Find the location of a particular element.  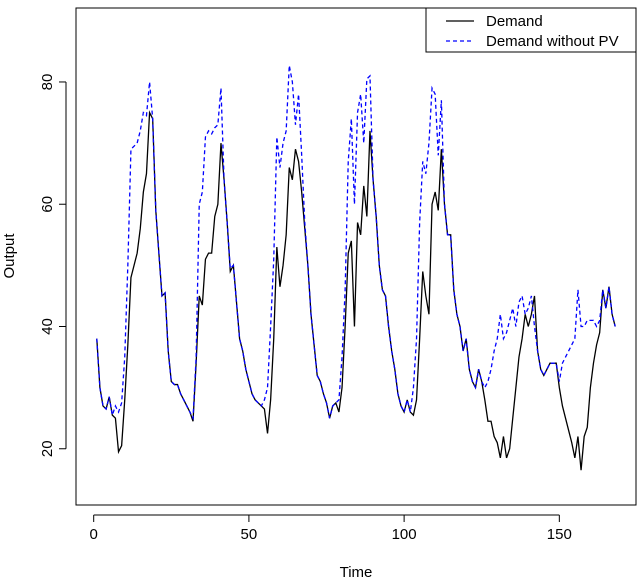

y-tick-label: 20 is located at coordinates (47, 448).